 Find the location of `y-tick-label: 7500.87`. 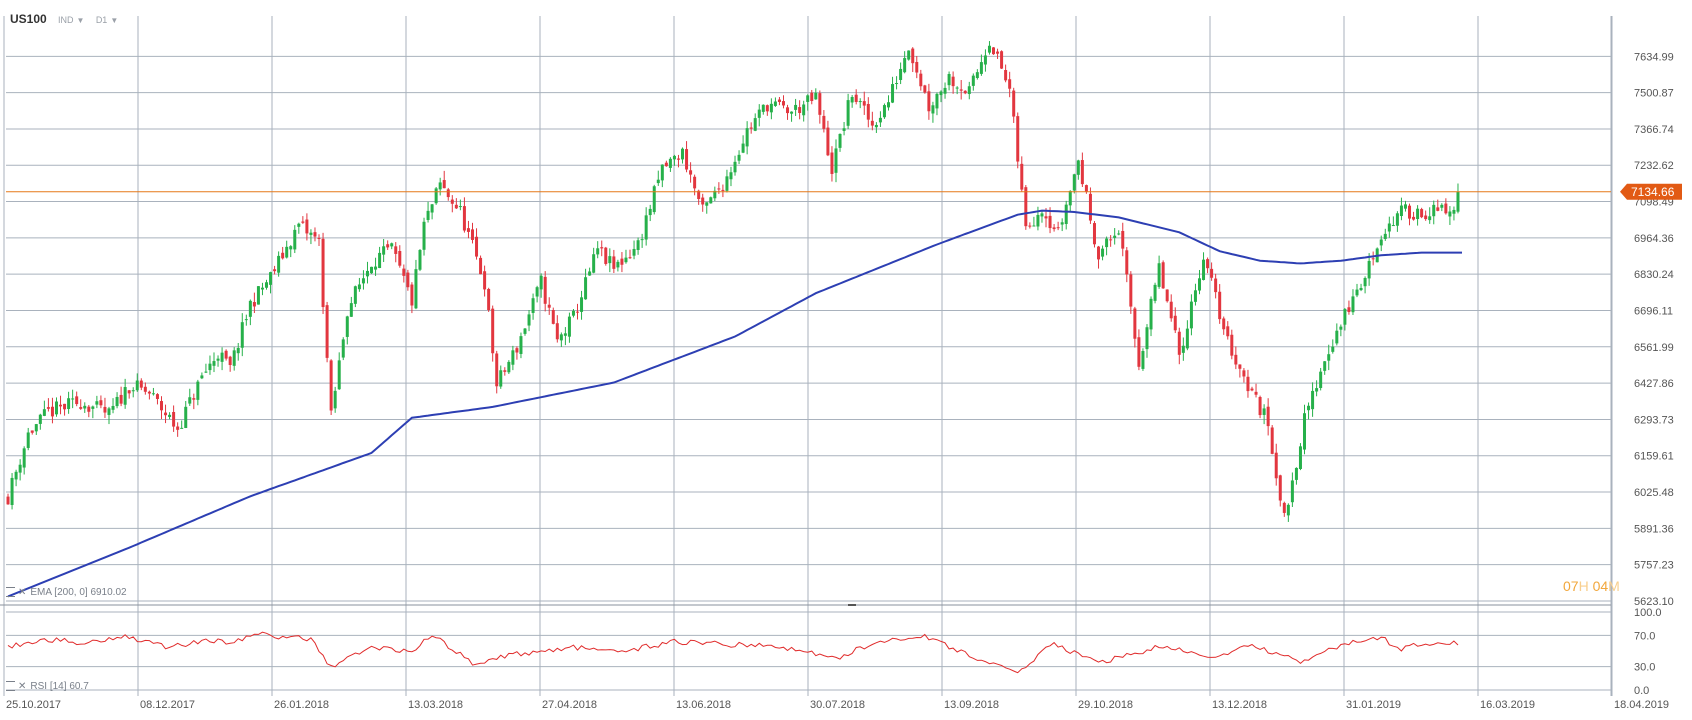

y-tick-label: 7500.87 is located at coordinates (1654, 94).